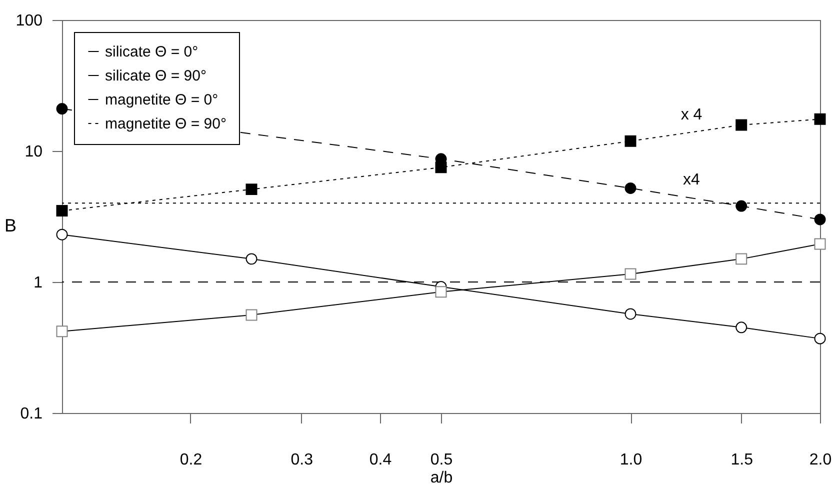 The image size is (834, 494). What do you see at coordinates (380, 460) in the screenshot?
I see `x-tick-label: 0.4` at bounding box center [380, 460].